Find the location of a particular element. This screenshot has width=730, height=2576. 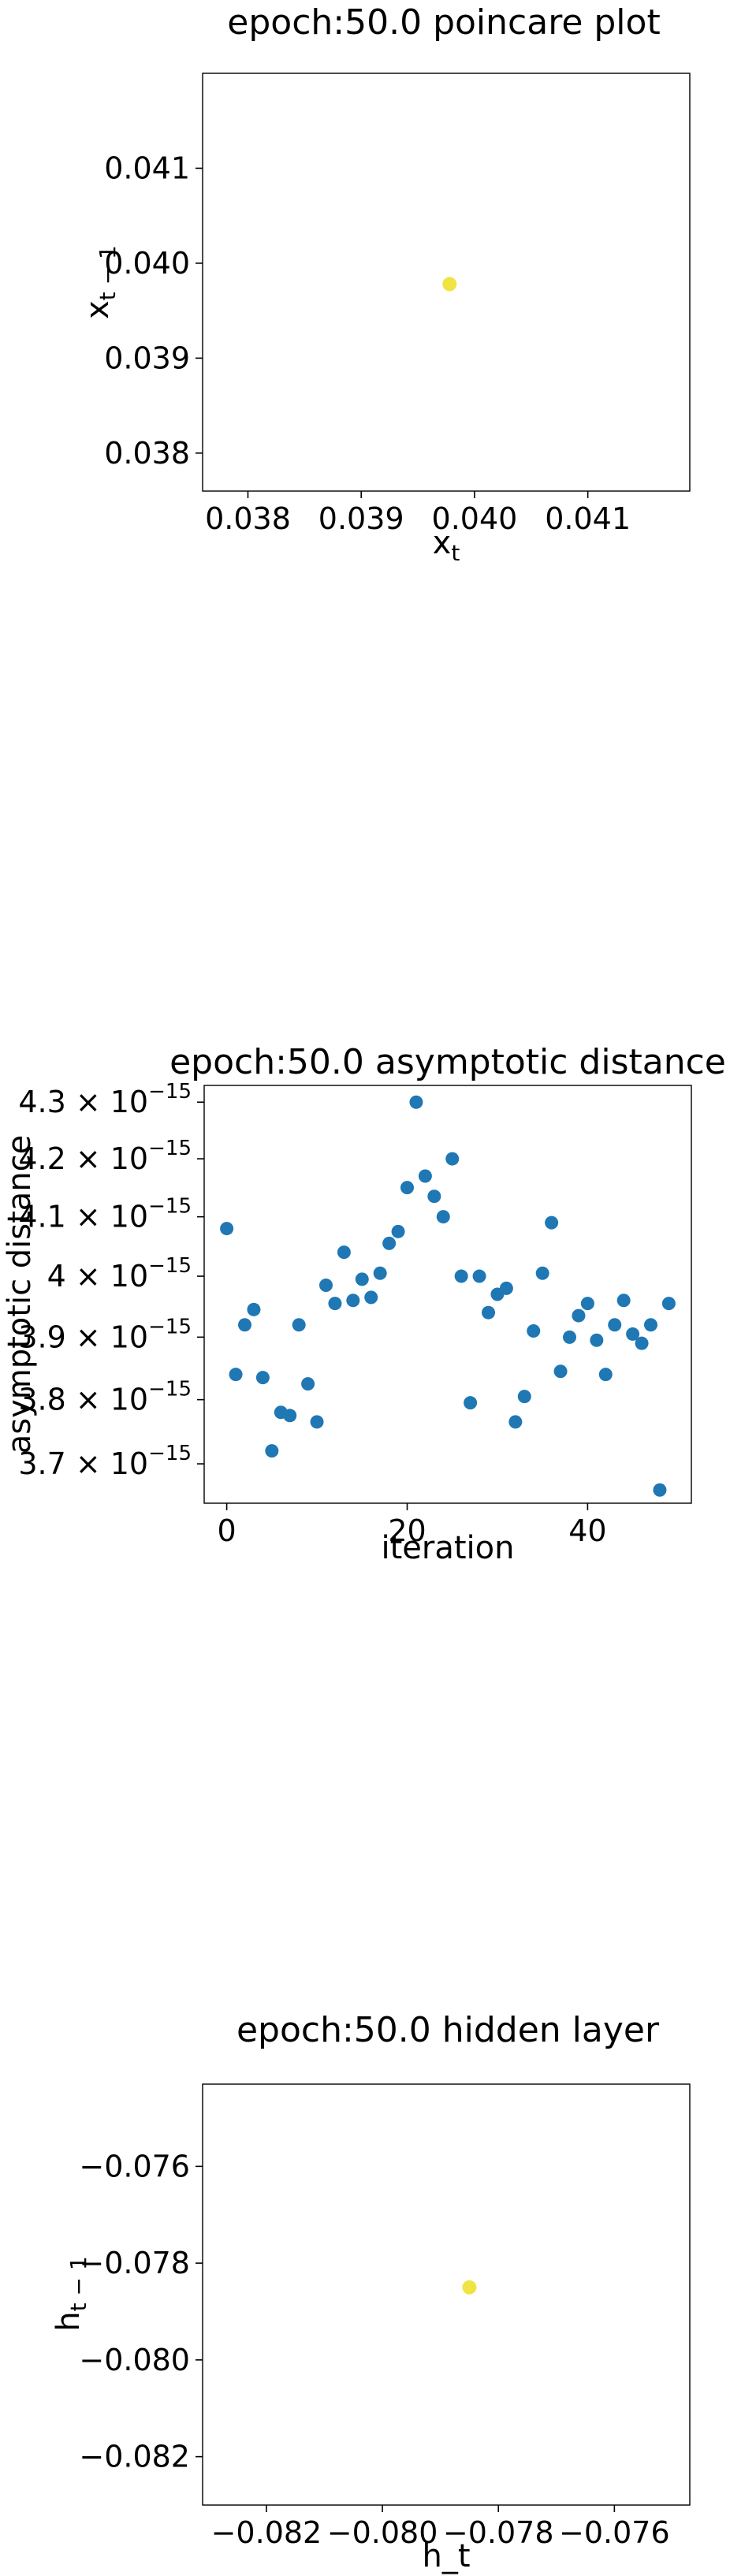

y-tick-label: 0.040 is located at coordinates (147, 263).